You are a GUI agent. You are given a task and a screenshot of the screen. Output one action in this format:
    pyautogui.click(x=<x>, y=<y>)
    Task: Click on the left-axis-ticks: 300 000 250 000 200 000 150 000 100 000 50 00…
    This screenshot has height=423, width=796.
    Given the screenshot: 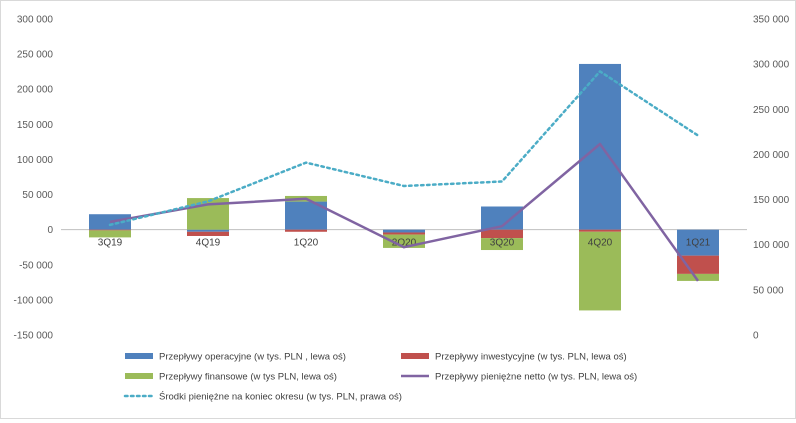 What is the action you would take?
    pyautogui.click(x=34, y=178)
    